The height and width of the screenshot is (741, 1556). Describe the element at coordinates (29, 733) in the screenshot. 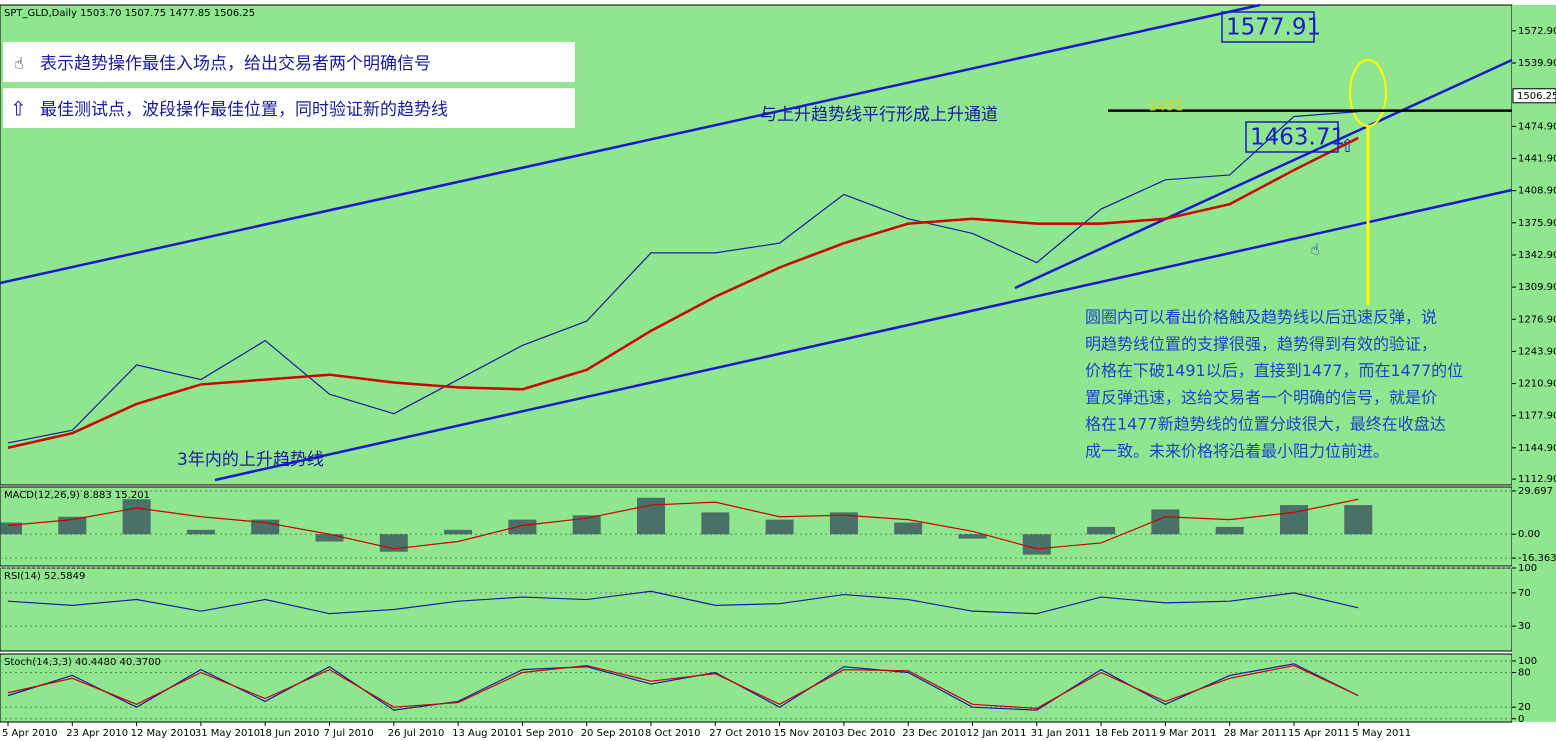

I see `x-tick-label: 5 Apr 2010` at that location.